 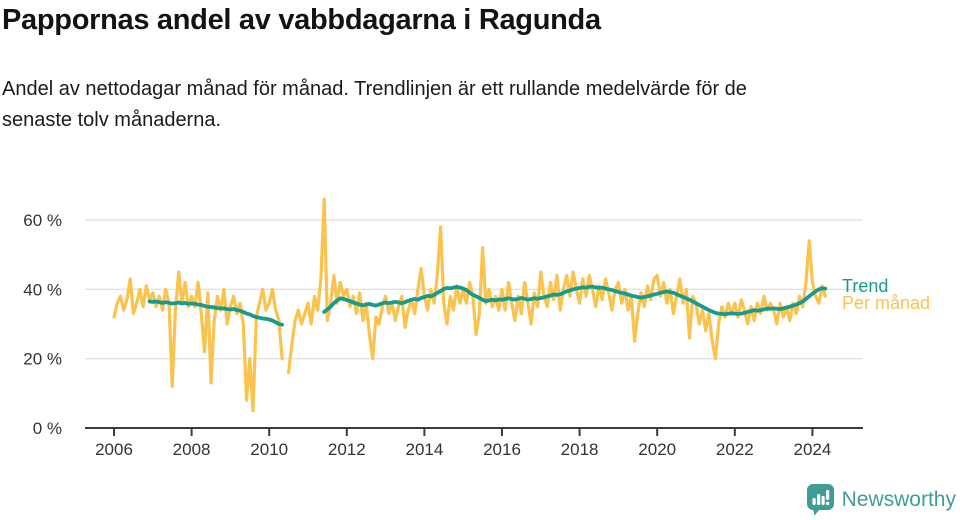 I want to click on y-tick-label: 40 %, so click(x=42, y=289).